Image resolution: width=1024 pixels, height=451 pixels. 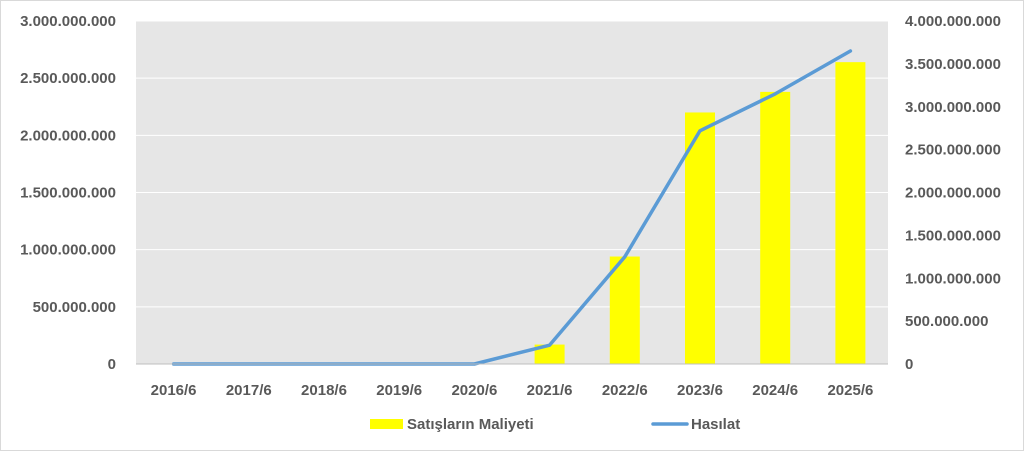 What do you see at coordinates (68, 21) in the screenshot?
I see `left-tick-label: 3.000.000.000` at bounding box center [68, 21].